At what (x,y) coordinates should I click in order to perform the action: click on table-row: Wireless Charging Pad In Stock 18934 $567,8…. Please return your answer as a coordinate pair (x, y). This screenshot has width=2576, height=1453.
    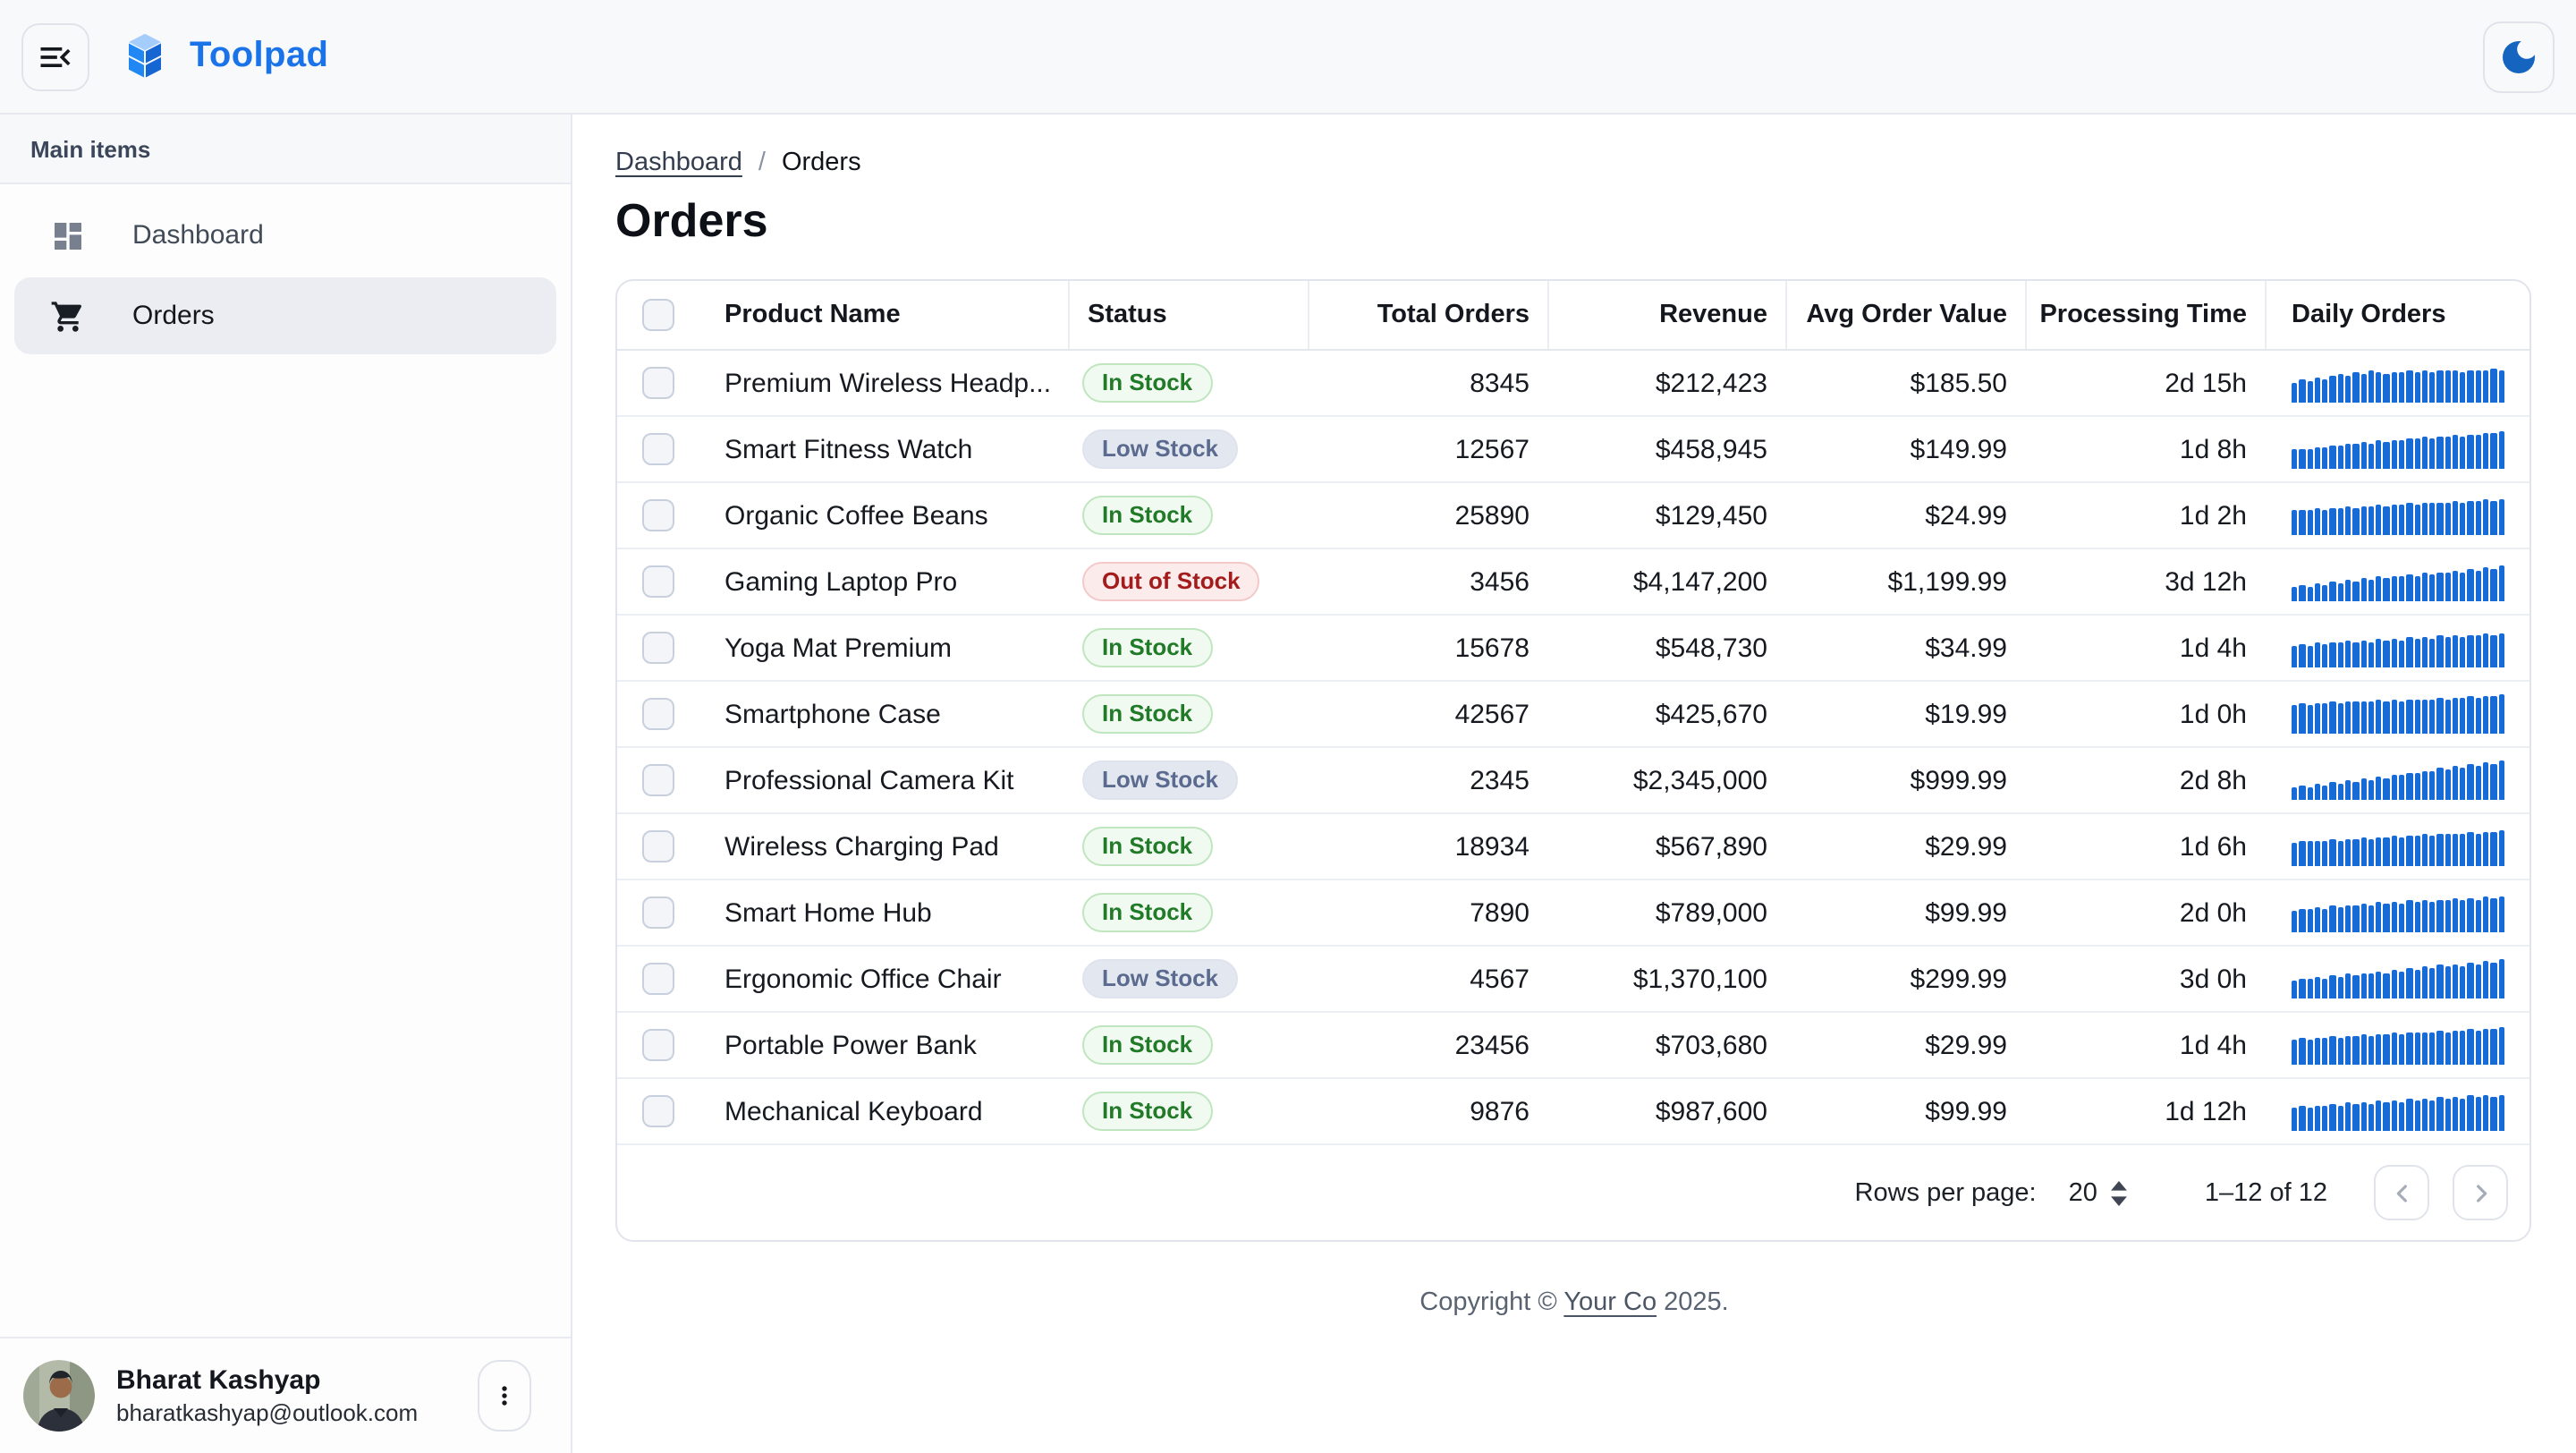
    Looking at the image, I should click on (1573, 847).